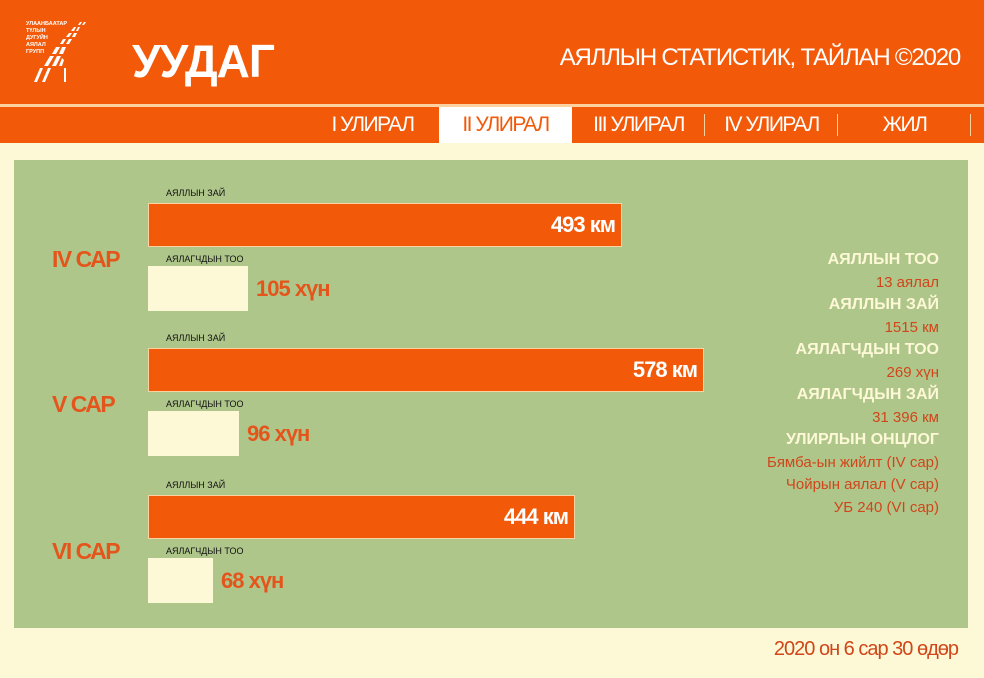  I want to click on logo-line: ГРУПП, so click(35, 52).